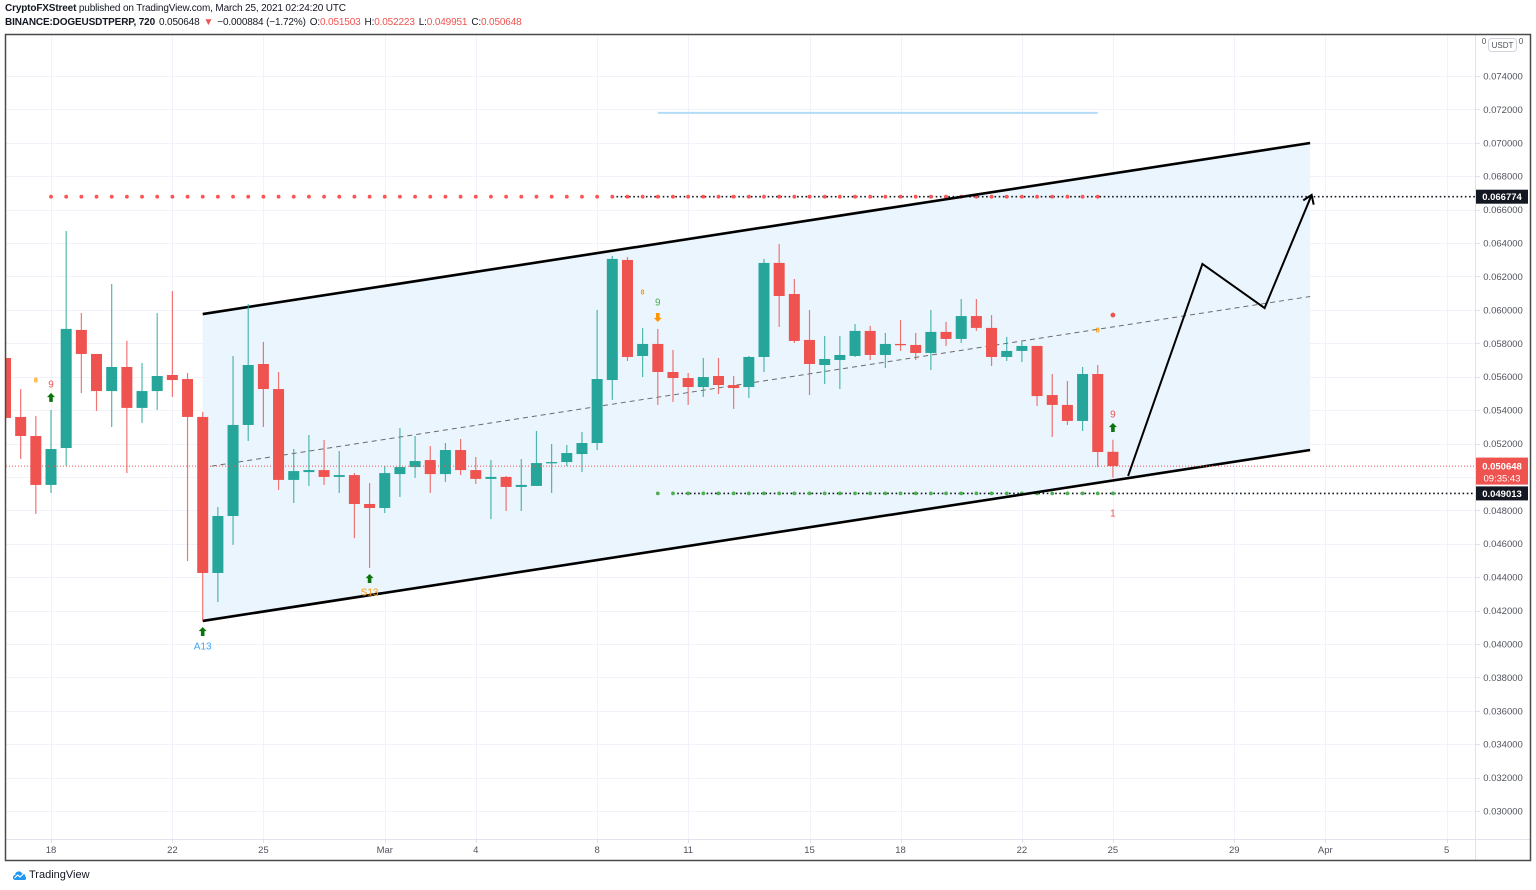  I want to click on price-axis-label: 0.070000, so click(1503, 143).